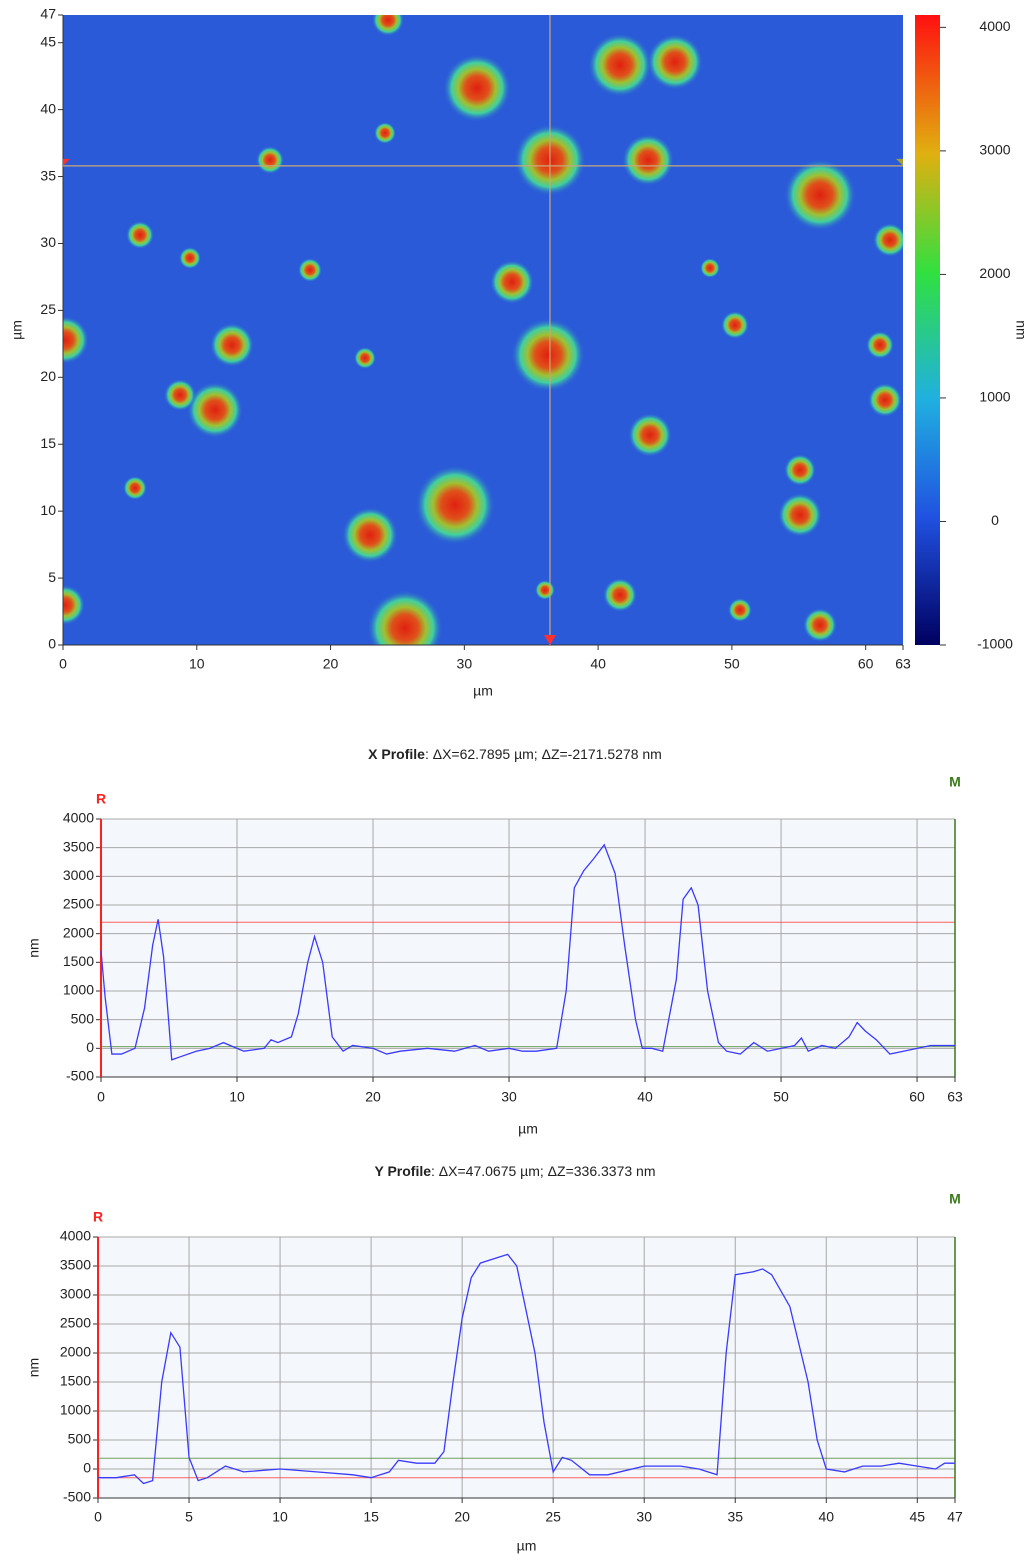  I want to click on y-tick-label: 45, so click(48, 41).